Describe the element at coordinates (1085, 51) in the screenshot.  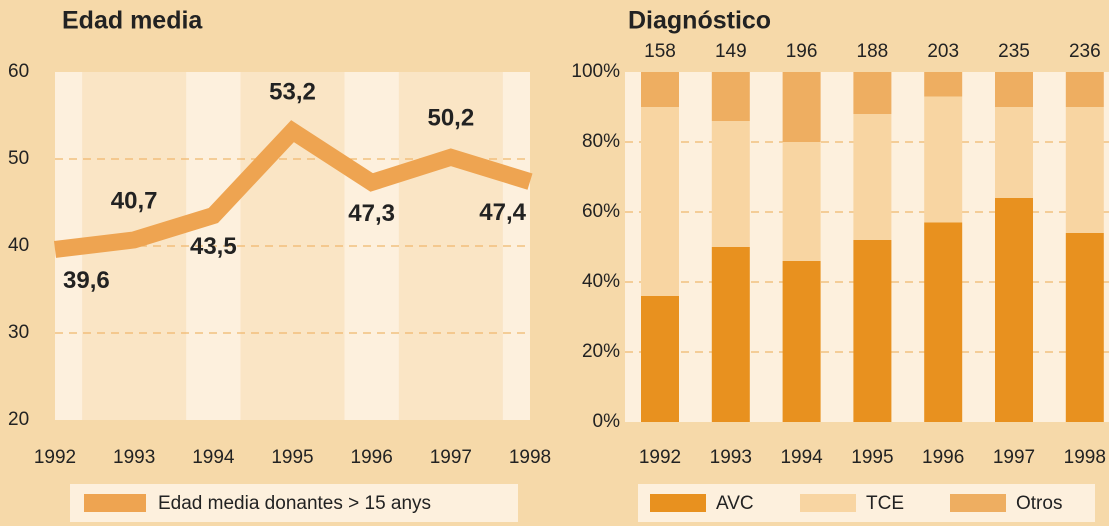
I see `total-label: 236` at that location.